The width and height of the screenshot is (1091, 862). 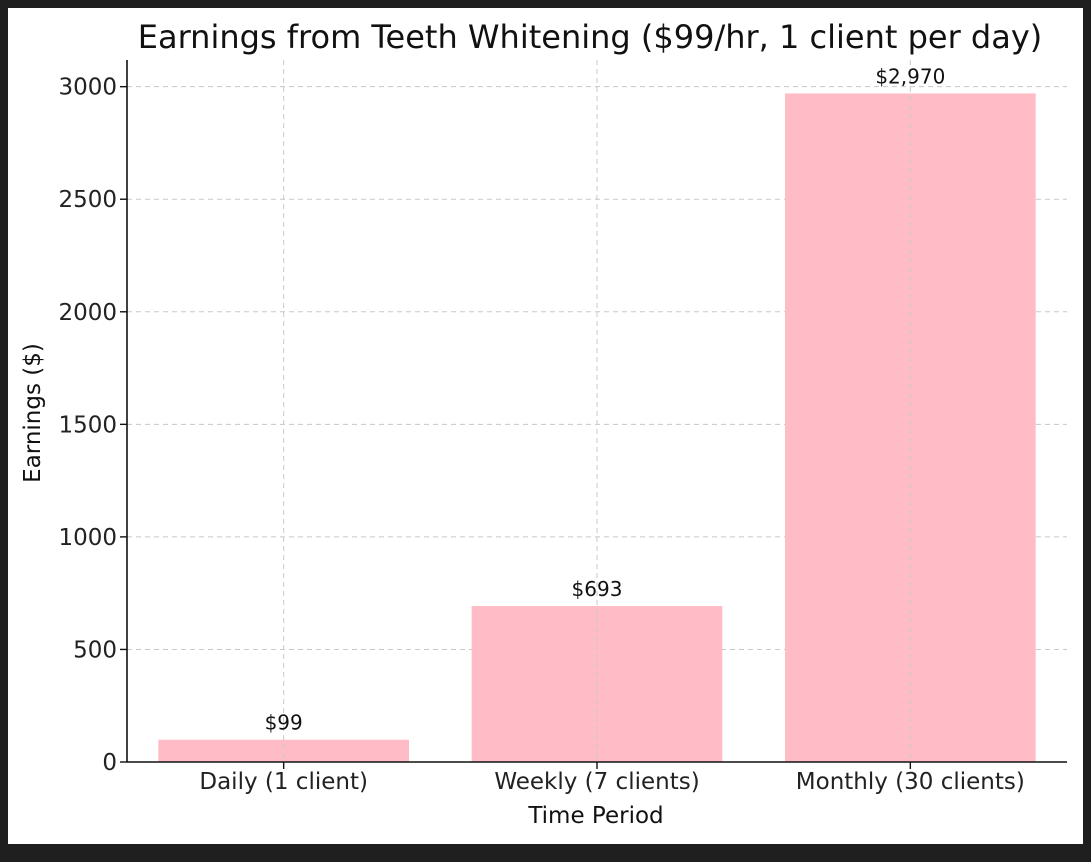 I want to click on x-axis-title: Time Period, so click(x=595, y=816).